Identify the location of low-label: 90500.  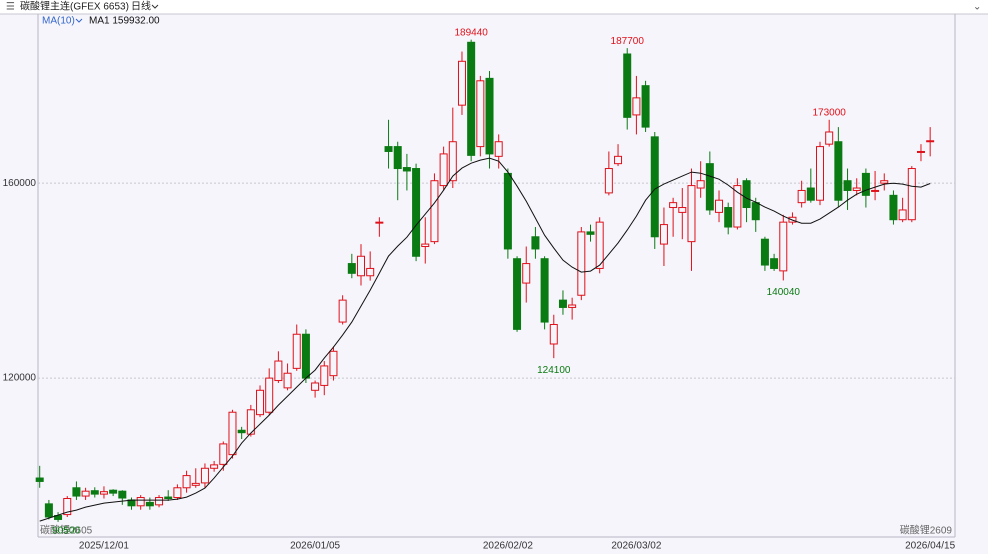
(66, 531).